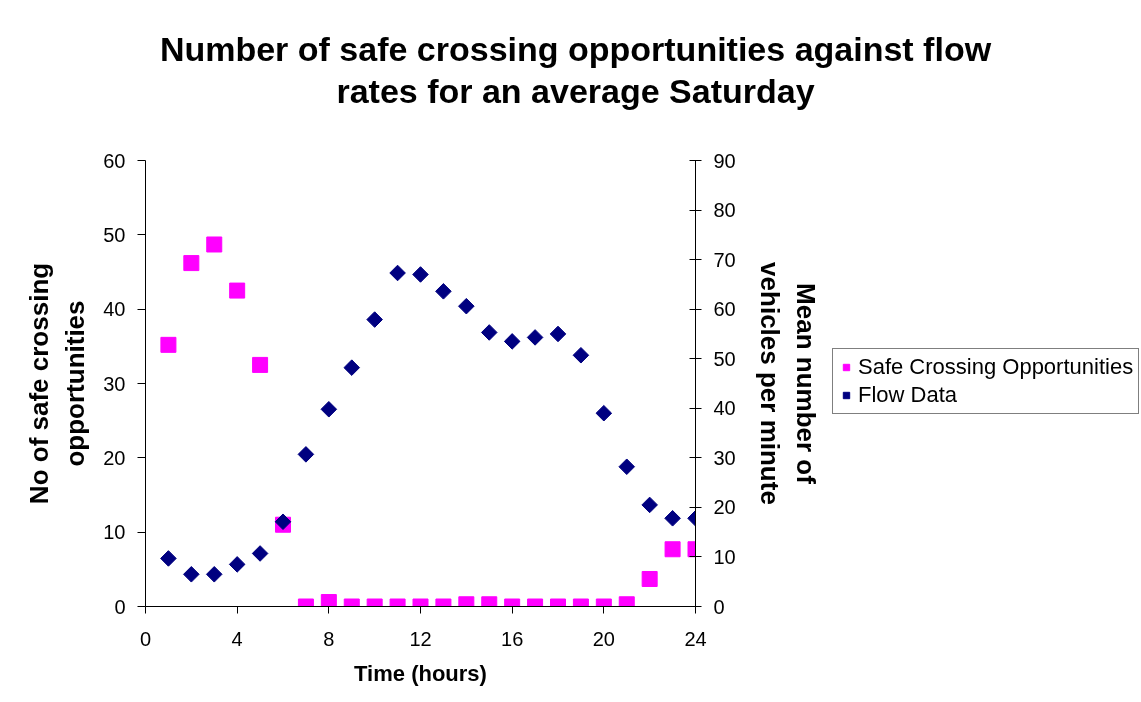 Image resolution: width=1141 pixels, height=702 pixels. What do you see at coordinates (114, 234) in the screenshot?
I see `y-tick-label: 50` at bounding box center [114, 234].